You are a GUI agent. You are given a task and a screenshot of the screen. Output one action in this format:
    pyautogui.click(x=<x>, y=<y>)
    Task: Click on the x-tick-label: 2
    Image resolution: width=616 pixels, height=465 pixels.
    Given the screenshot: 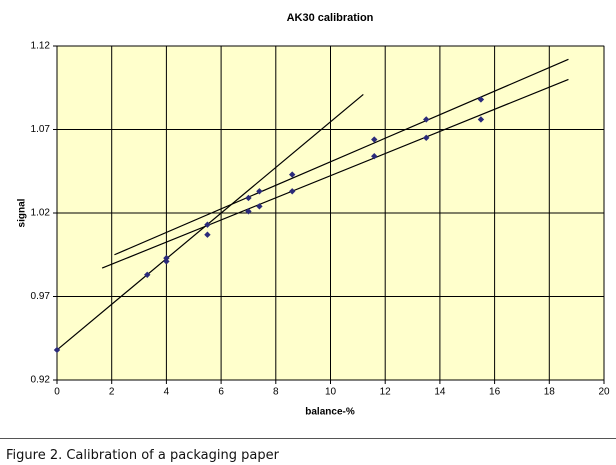 What is the action you would take?
    pyautogui.click(x=112, y=392)
    